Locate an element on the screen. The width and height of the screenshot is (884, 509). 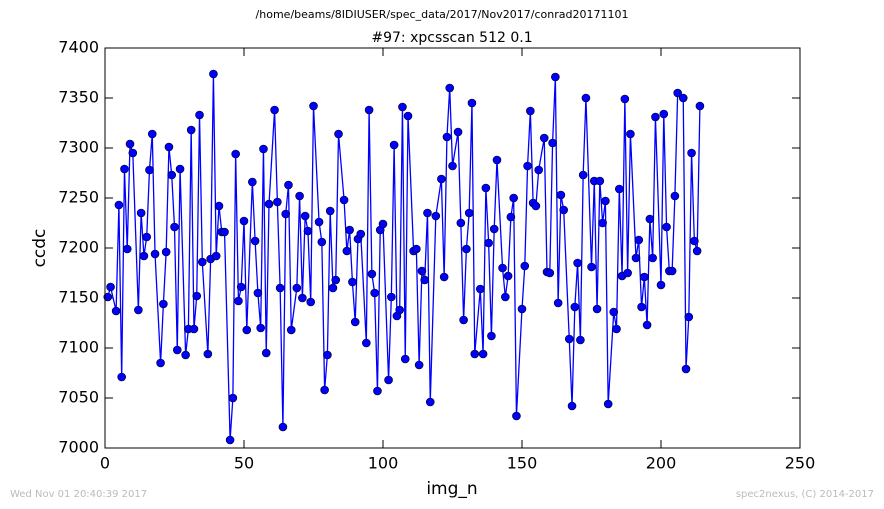
x-axis-label: img_n is located at coordinates (451, 489).